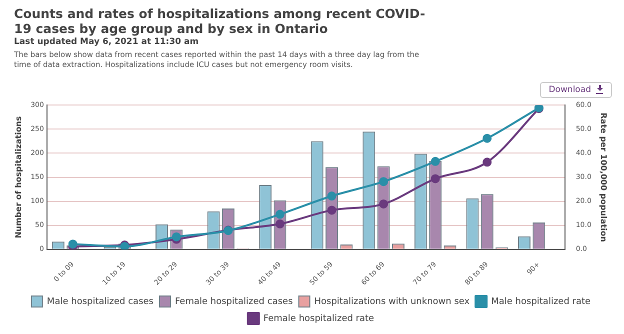  What do you see at coordinates (100, 301) in the screenshot?
I see `legend-label: Male hospitalized cases` at bounding box center [100, 301].